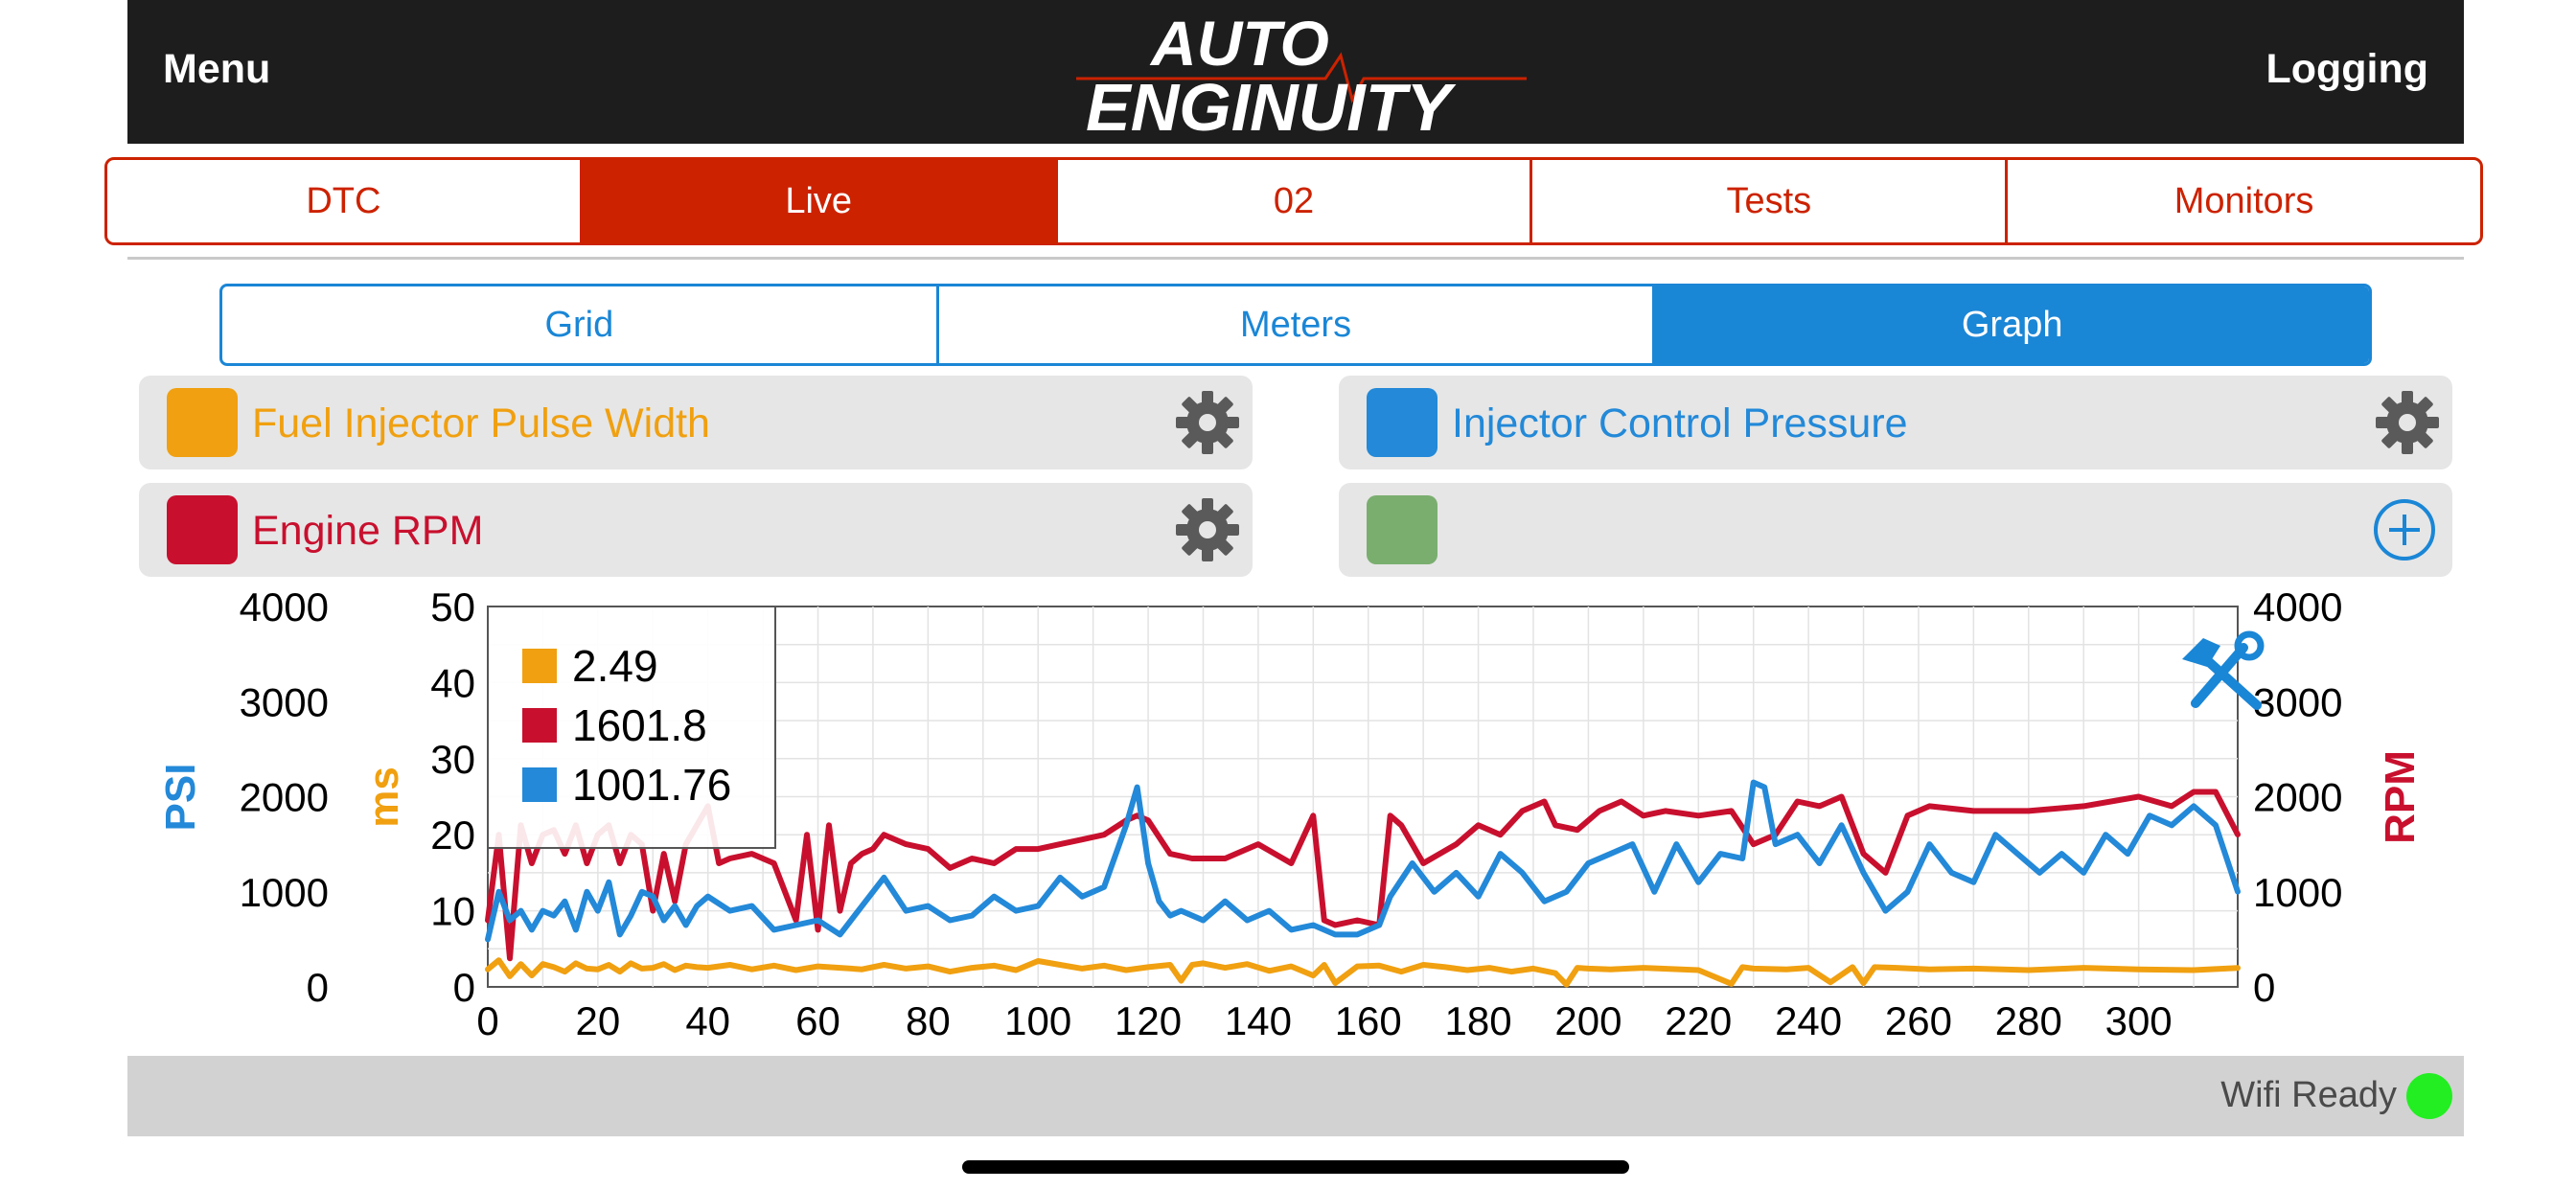 The image size is (2576, 1190). Describe the element at coordinates (284, 701) in the screenshot. I see `psi-tick-label: 3000` at that location.